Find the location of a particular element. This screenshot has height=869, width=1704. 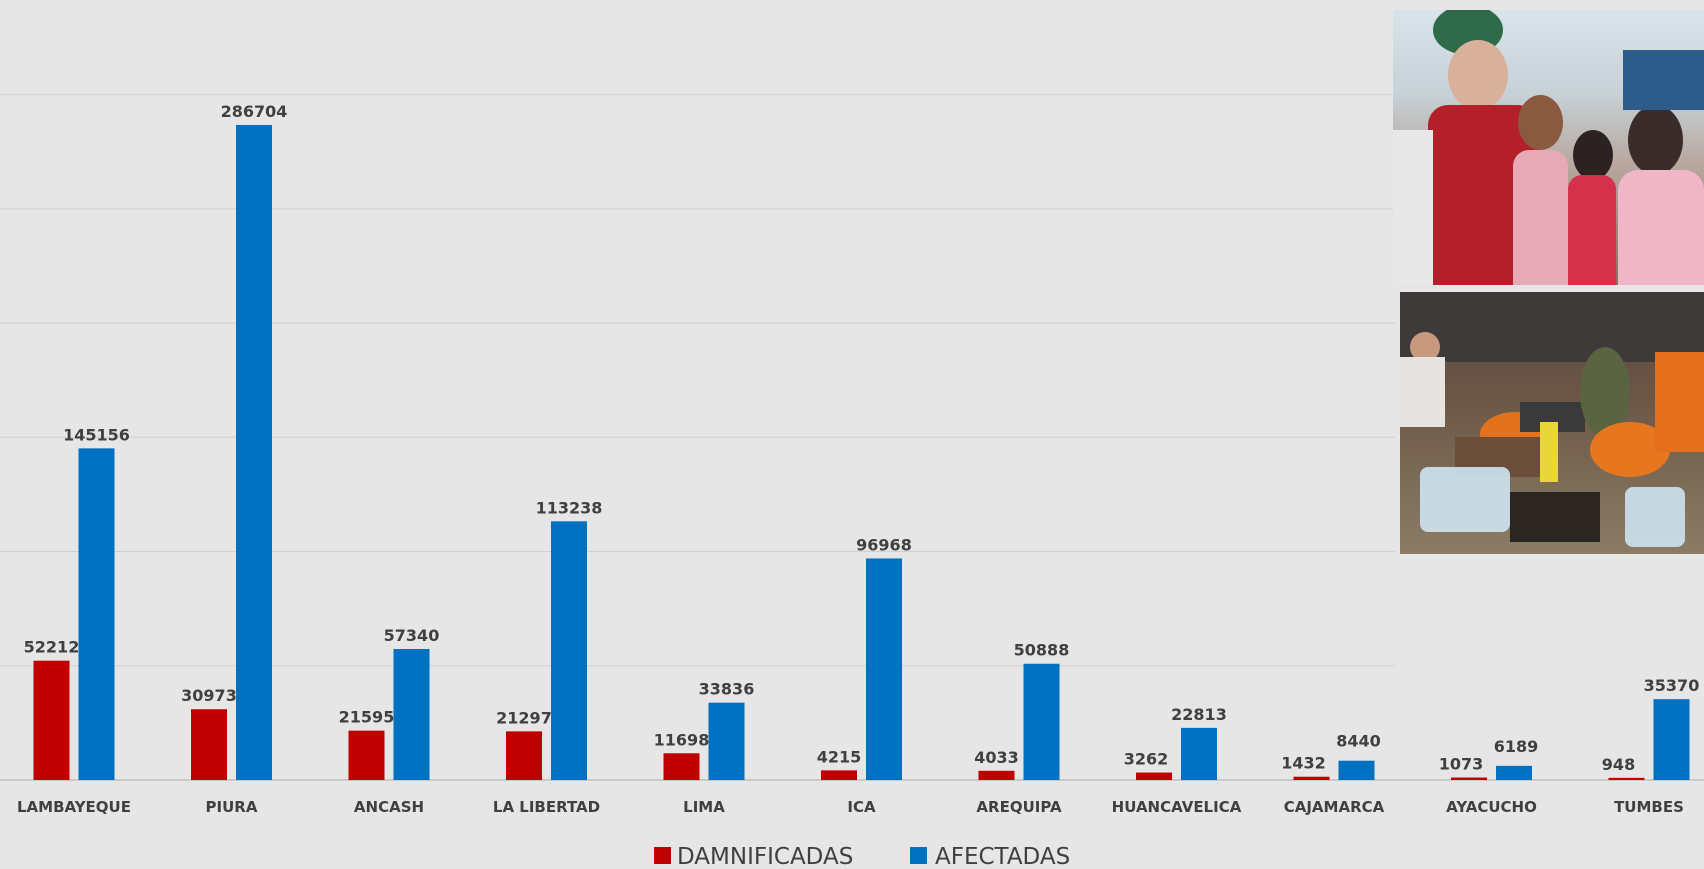

bar-afectadas-tumbes is located at coordinates (1671, 739).